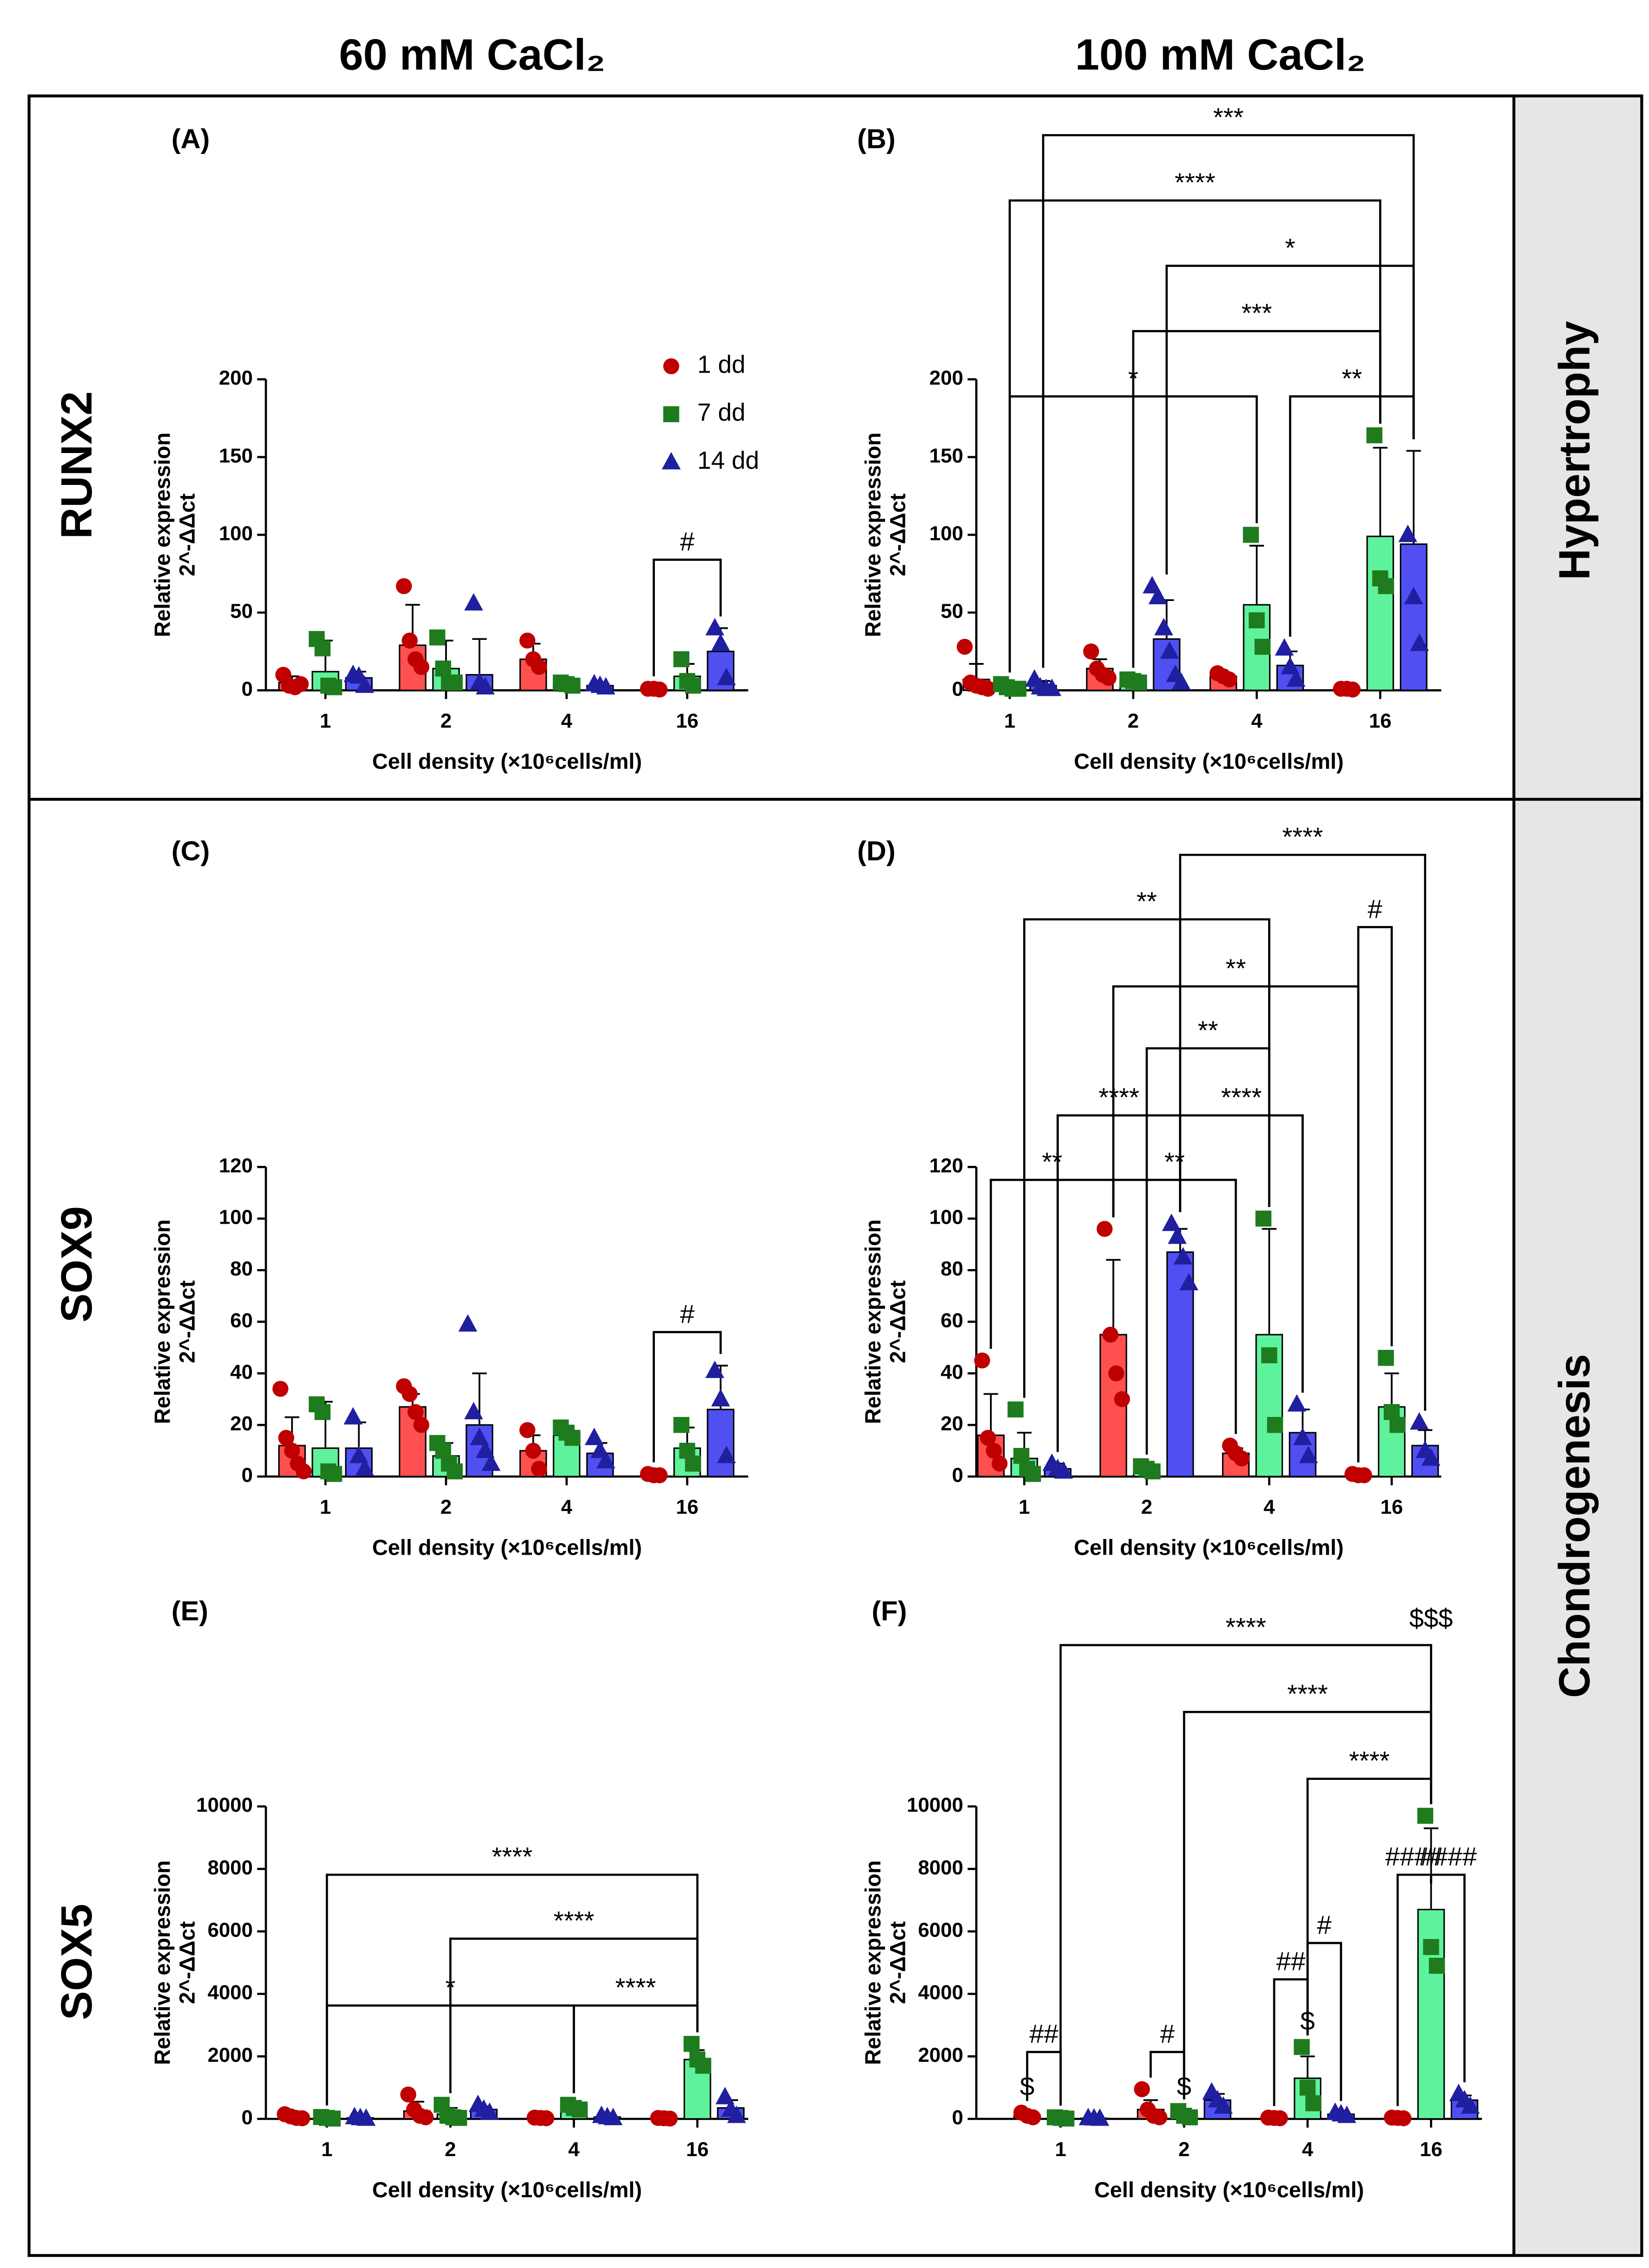 The height and width of the screenshot is (2268, 1649). What do you see at coordinates (1574, 1526) in the screenshot?
I see `section-label: Chondrogenesis` at bounding box center [1574, 1526].